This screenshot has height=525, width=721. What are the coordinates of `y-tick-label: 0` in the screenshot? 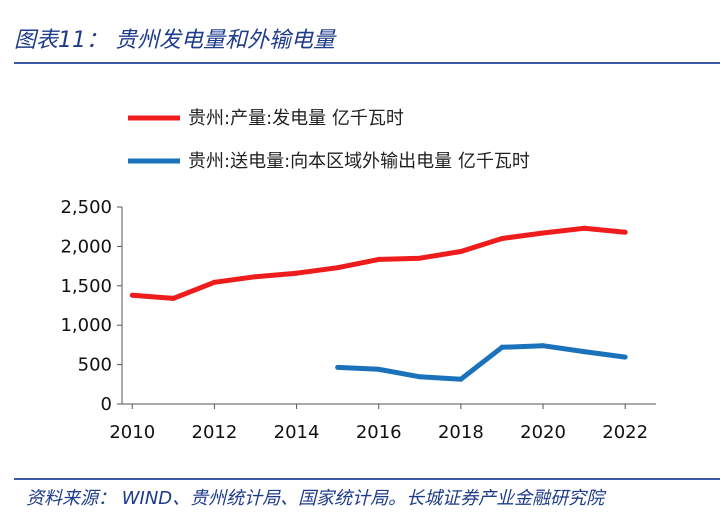 It's located at (106, 404).